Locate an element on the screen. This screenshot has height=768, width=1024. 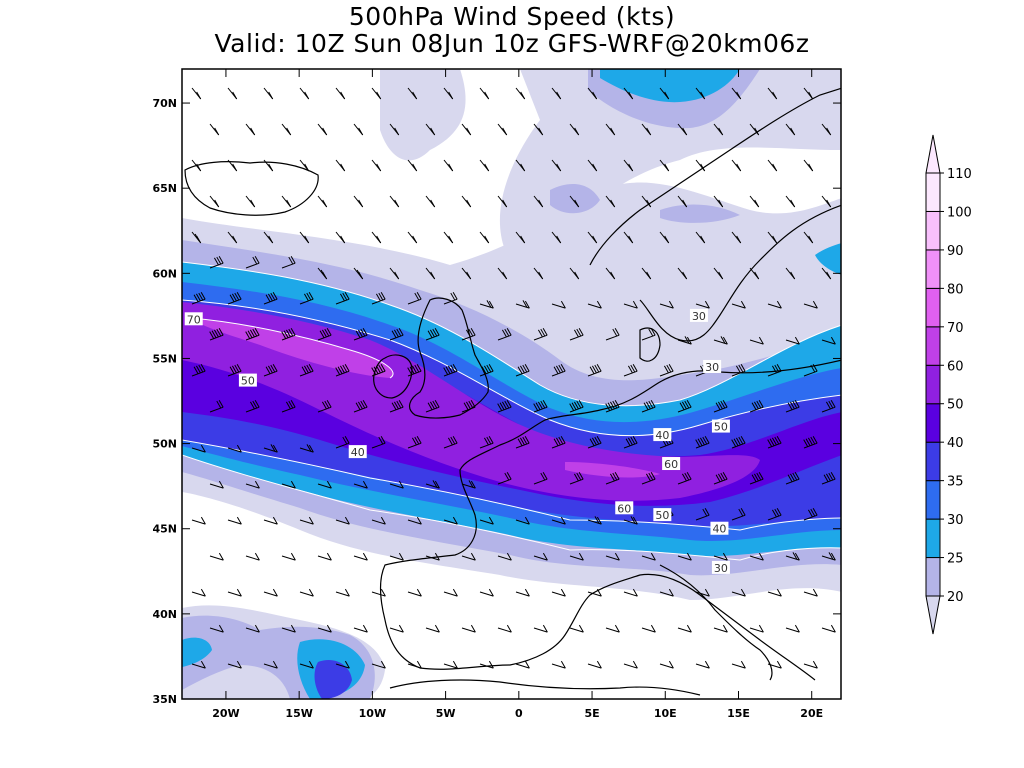
colorbar-label: 70 is located at coordinates (955, 328).